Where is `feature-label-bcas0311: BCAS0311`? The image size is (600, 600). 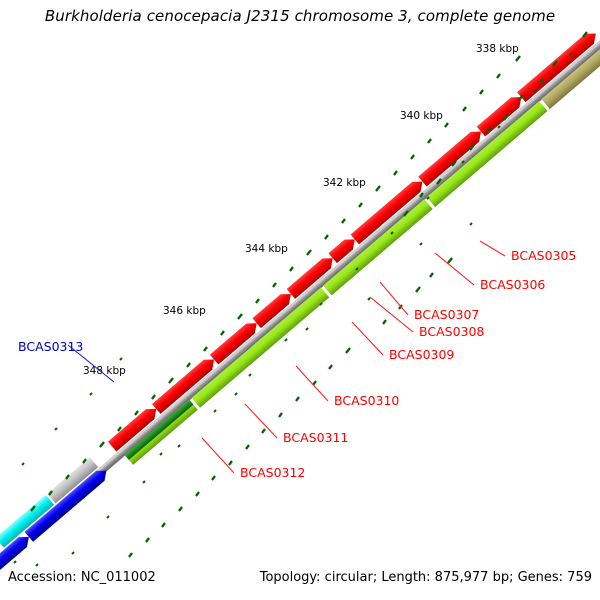 feature-label-bcas0311: BCAS0311 is located at coordinates (315, 437).